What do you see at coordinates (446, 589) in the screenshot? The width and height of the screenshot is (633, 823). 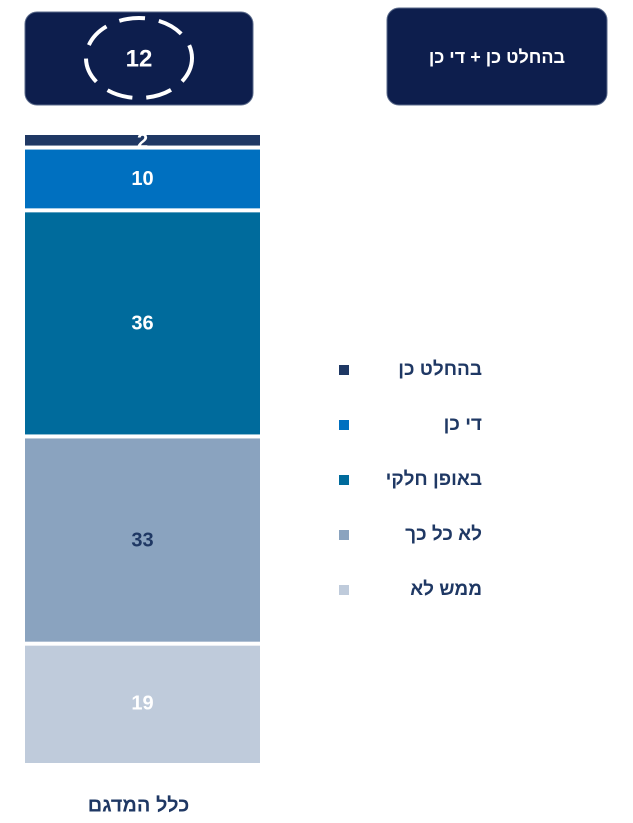 I see `legend-label: ממש לא` at bounding box center [446, 589].